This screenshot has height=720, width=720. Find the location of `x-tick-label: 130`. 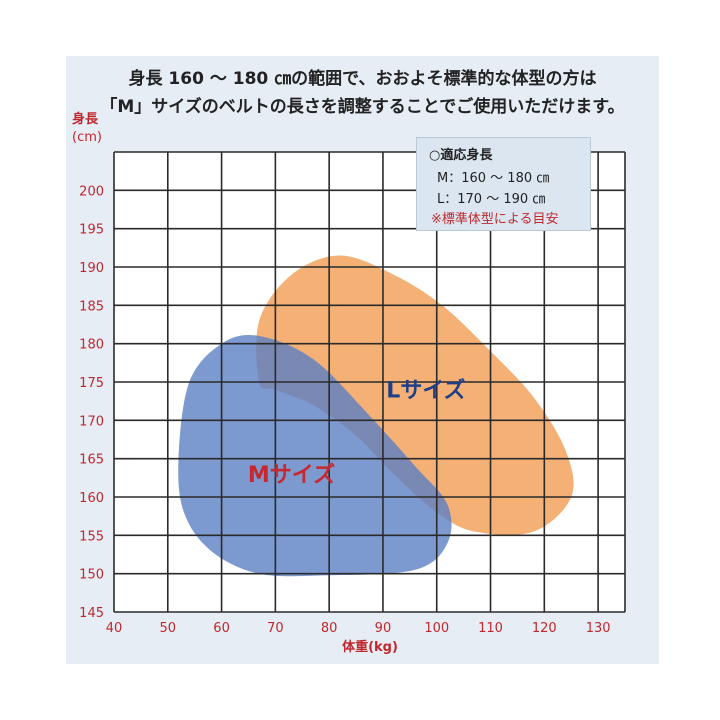

x-tick-label: 130 is located at coordinates (598, 628).